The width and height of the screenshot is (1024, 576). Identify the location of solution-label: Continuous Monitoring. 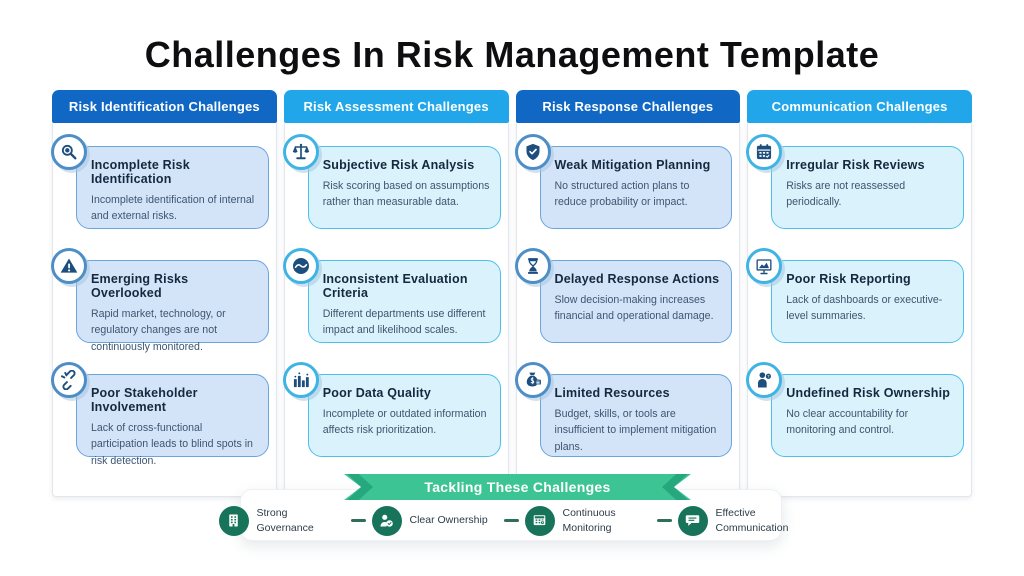
(589, 520).